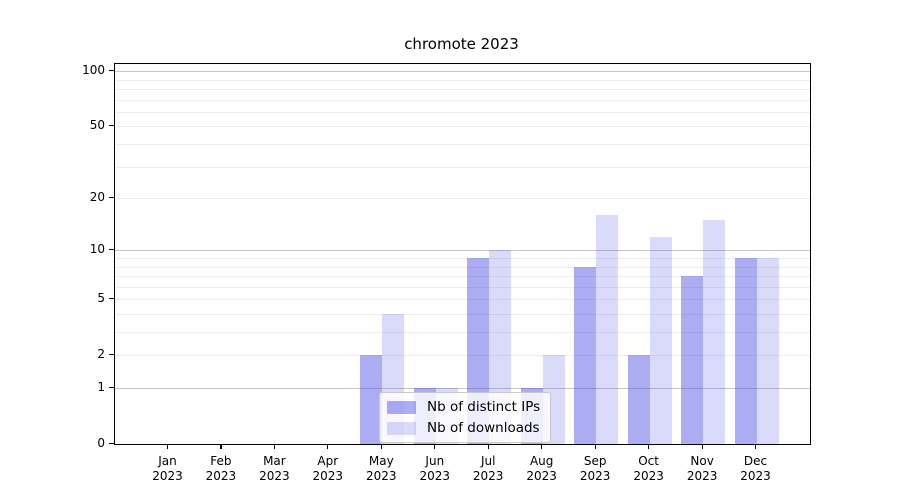  Describe the element at coordinates (488, 446) in the screenshot. I see `x-tick-jul` at that location.